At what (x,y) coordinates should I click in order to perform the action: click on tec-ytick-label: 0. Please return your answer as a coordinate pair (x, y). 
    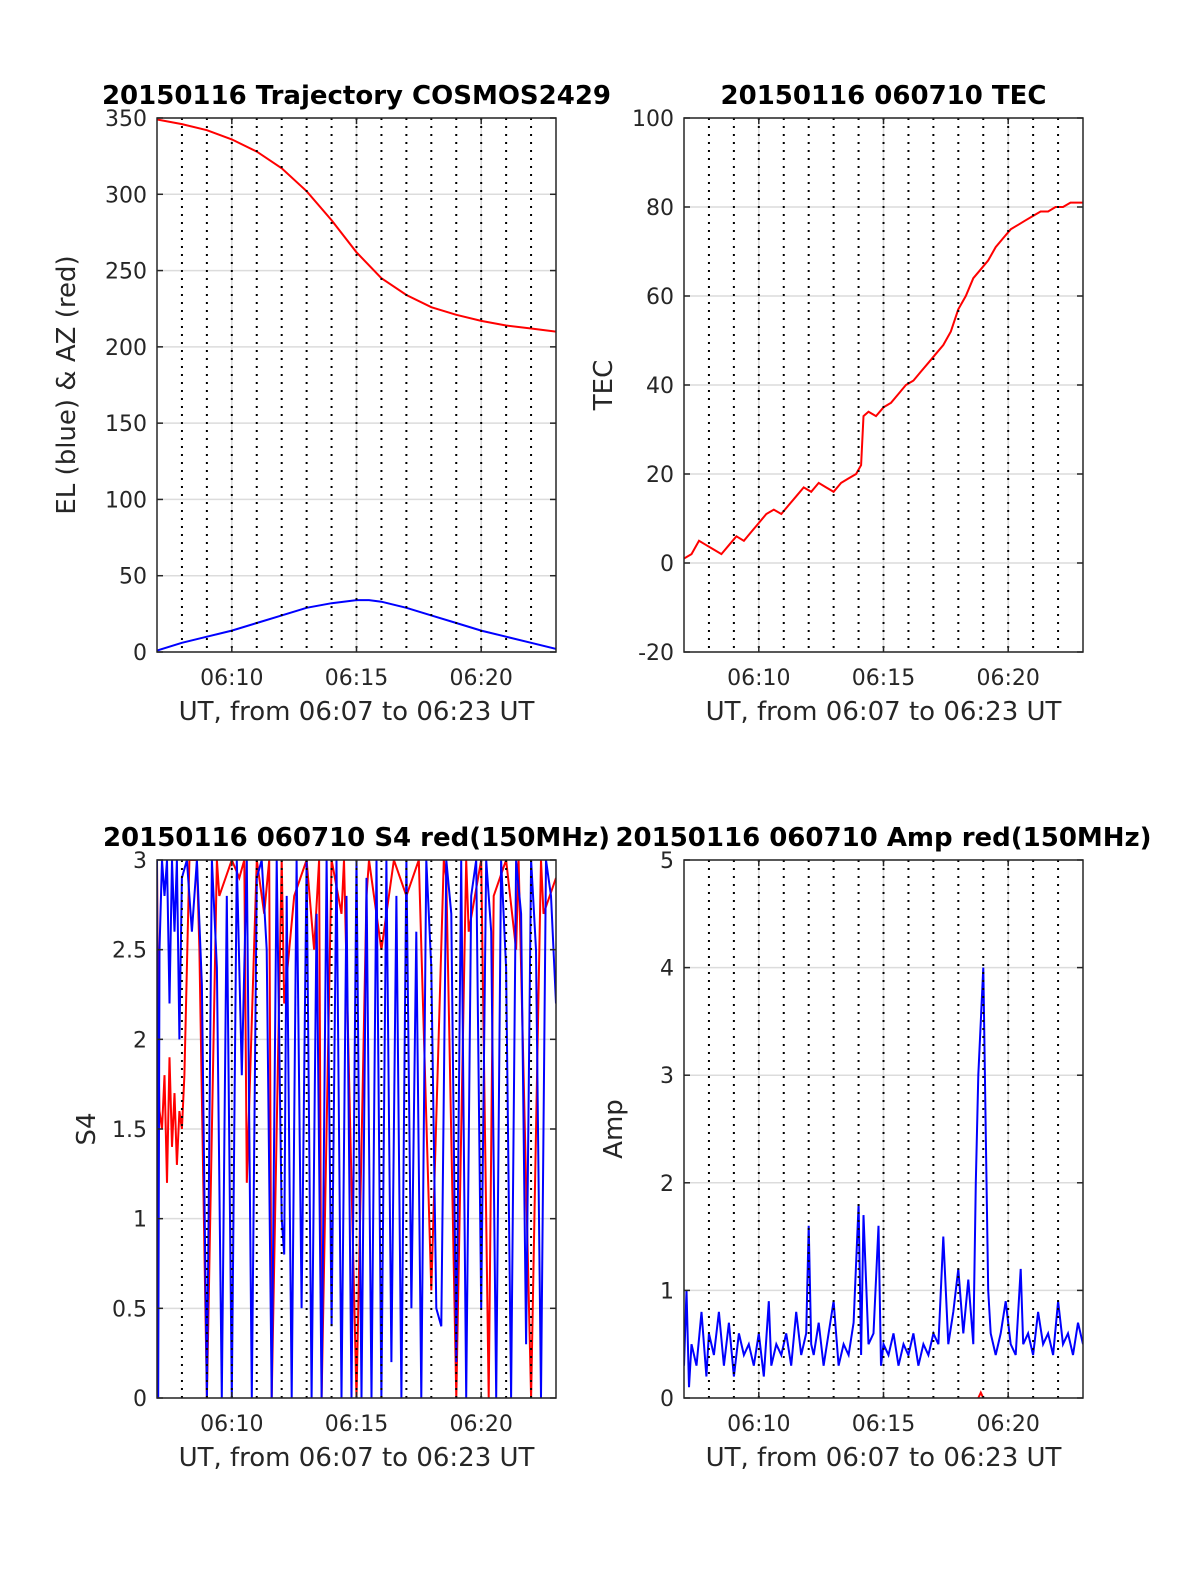
    Looking at the image, I should click on (667, 564).